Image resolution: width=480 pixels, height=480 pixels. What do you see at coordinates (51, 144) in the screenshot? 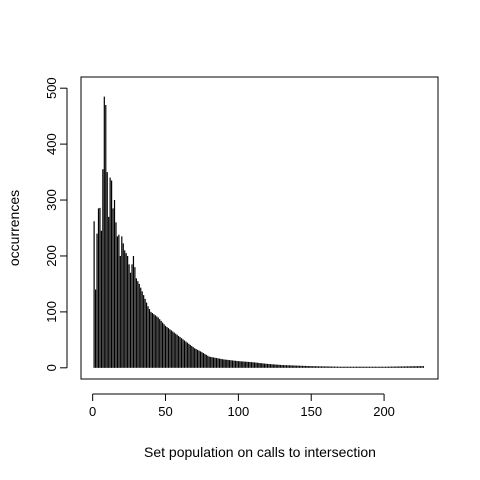
I see `y-tick-label: 400` at bounding box center [51, 144].